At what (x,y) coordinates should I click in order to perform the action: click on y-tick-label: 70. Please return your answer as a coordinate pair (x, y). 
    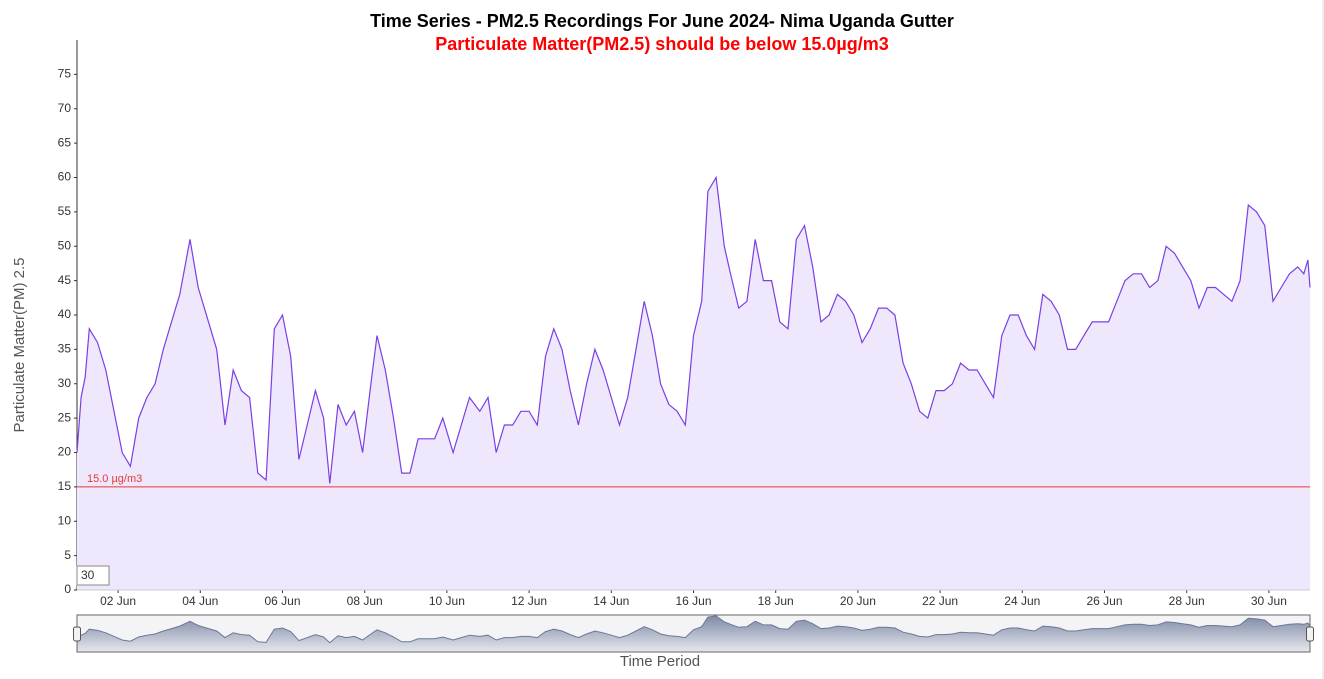
    Looking at the image, I should click on (65, 108).